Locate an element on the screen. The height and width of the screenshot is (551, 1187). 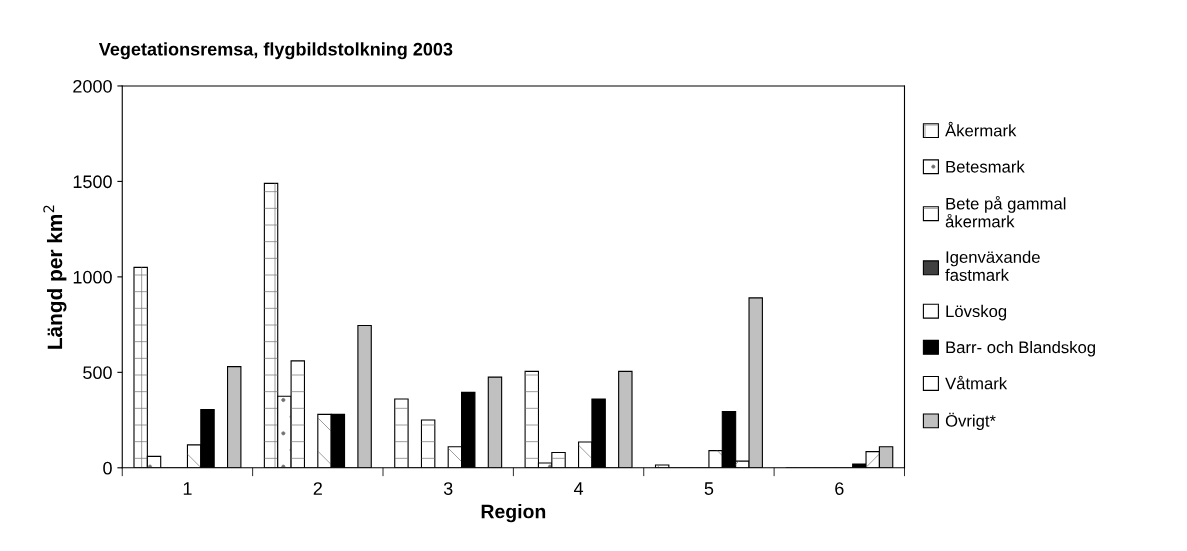
legend-label: Lövskog is located at coordinates (976, 312).